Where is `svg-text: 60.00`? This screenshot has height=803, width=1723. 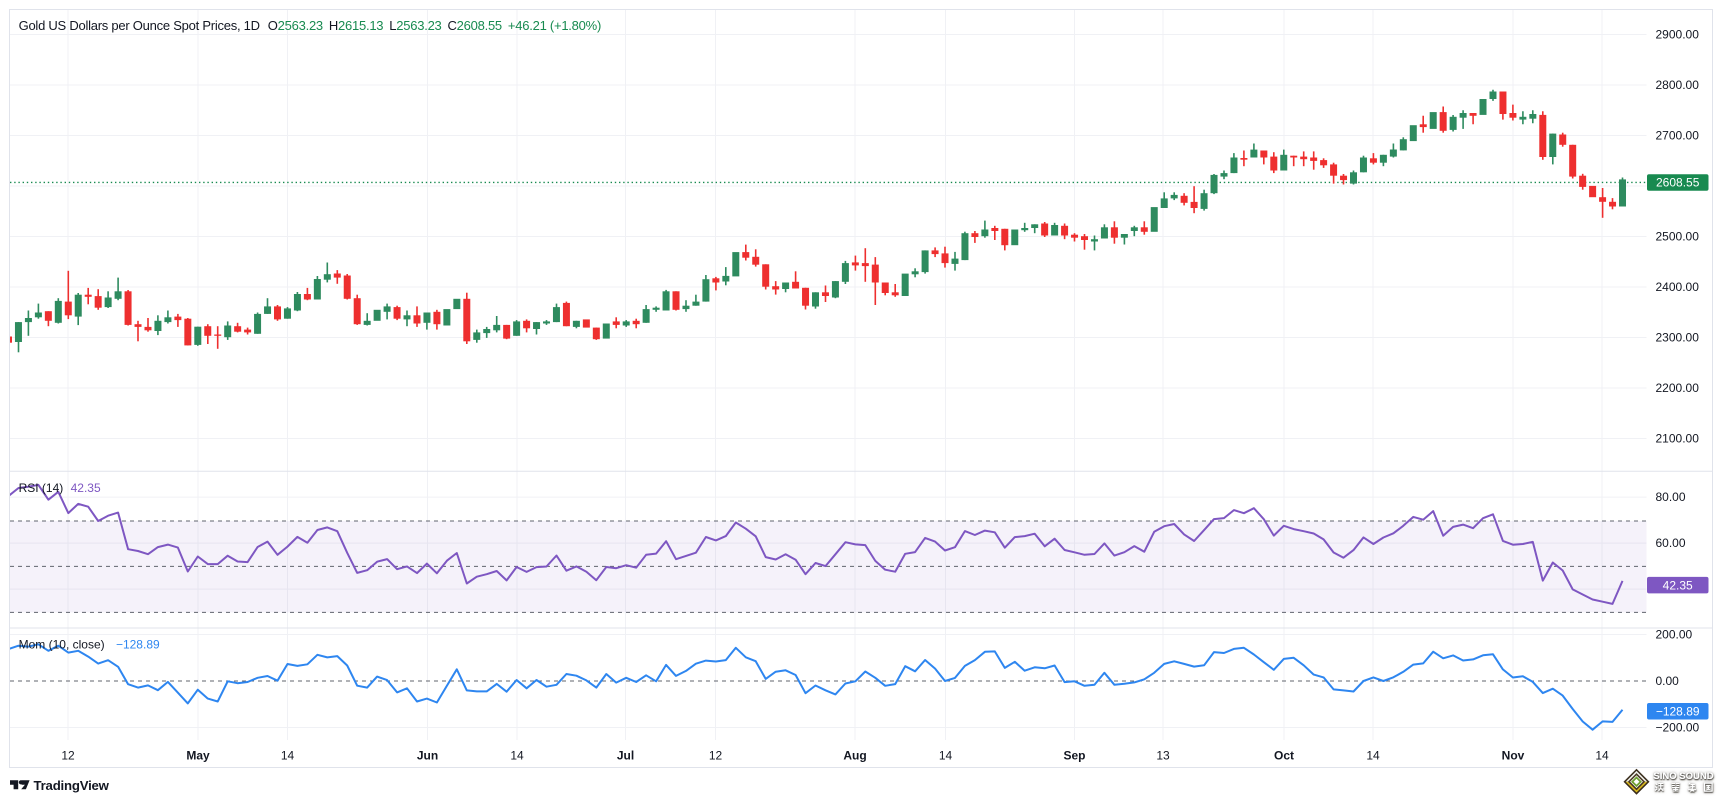 svg-text: 60.00 is located at coordinates (1671, 543).